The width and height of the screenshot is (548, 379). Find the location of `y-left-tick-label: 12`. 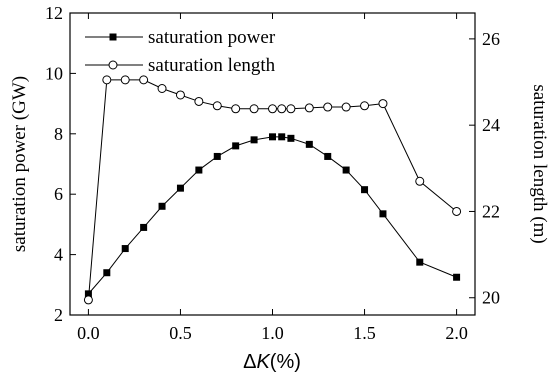

y-left-tick-label: 12 is located at coordinates (54, 13).